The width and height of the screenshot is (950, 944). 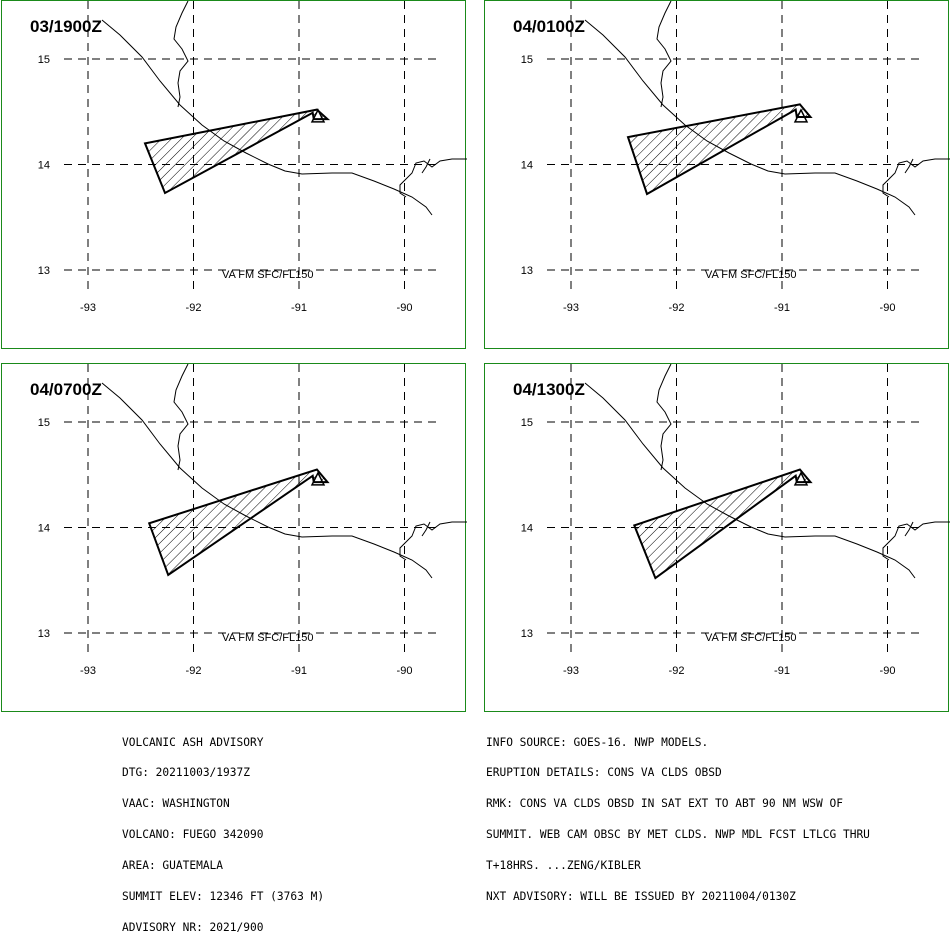 I want to click on advisory-line: AREA: GUATEMALA, so click(x=173, y=866).